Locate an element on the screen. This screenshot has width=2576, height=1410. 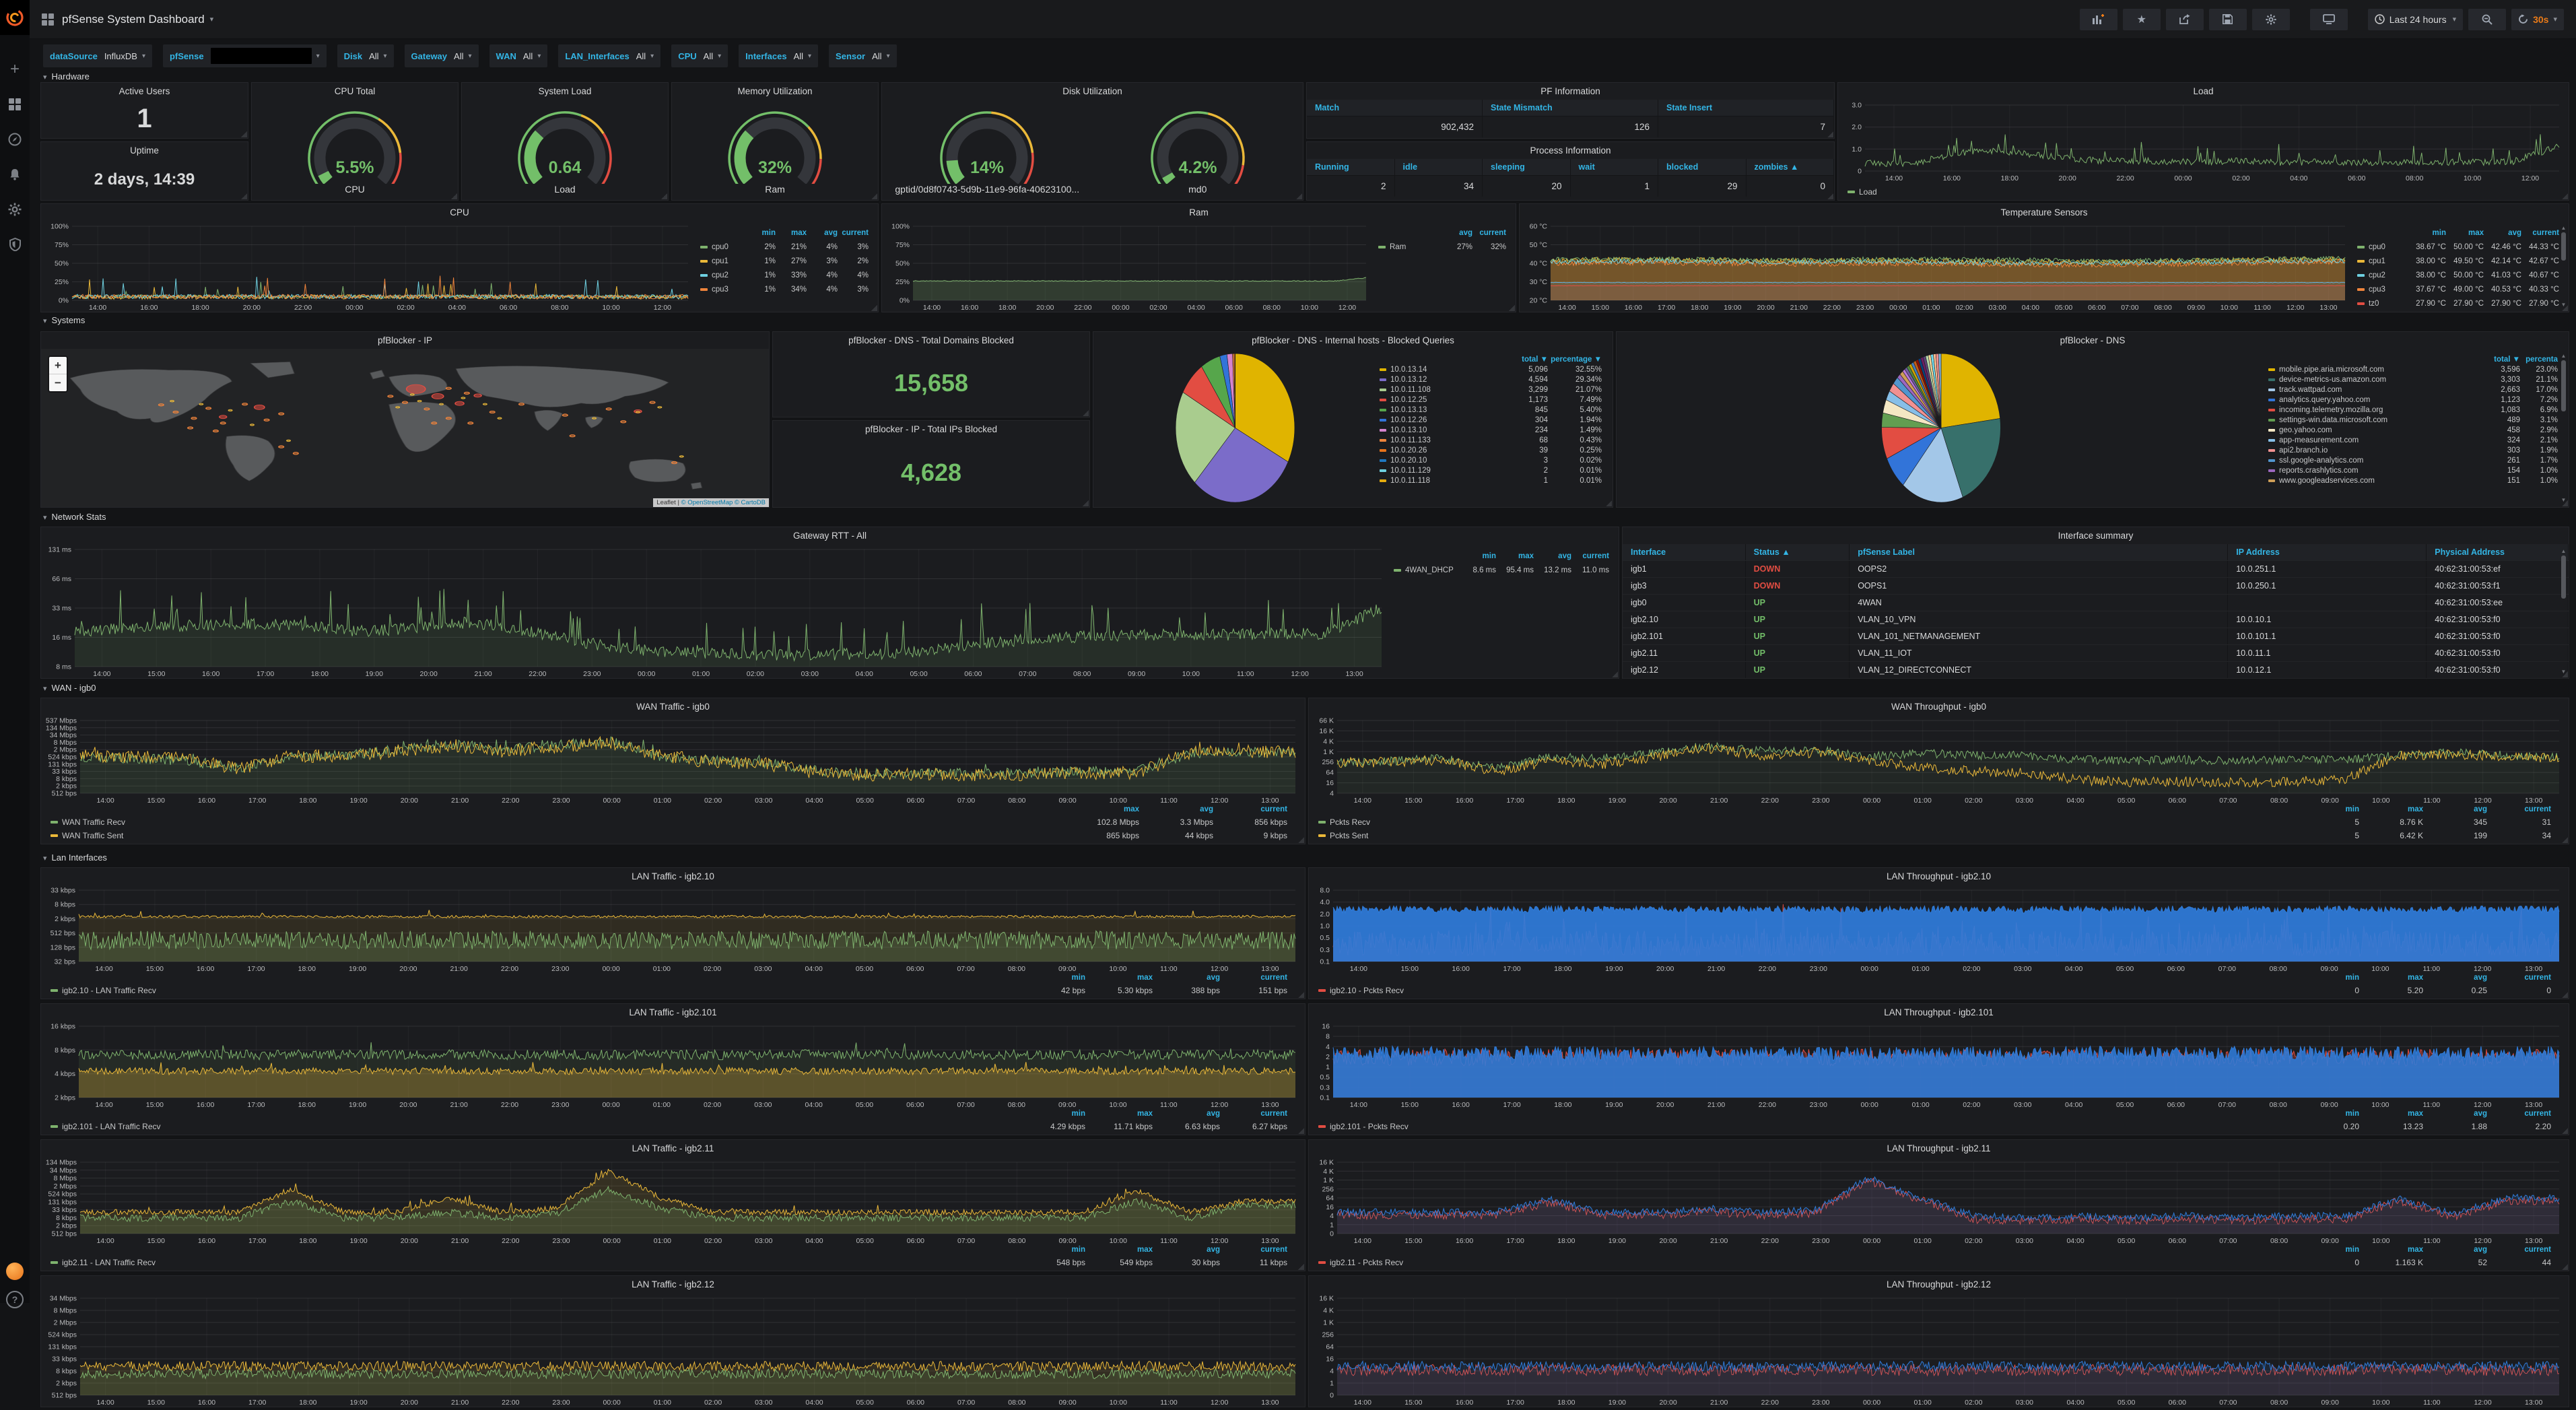
legend-column: percentage ▼ is located at coordinates (1575, 360).